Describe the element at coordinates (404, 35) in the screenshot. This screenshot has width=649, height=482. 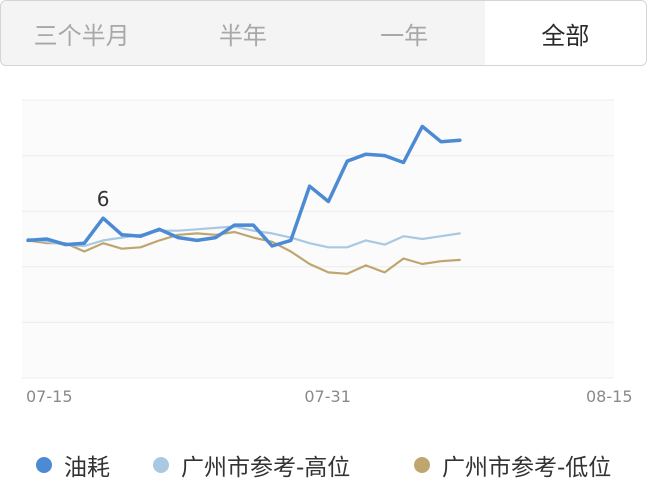
I see `tab-one-year: 一年` at that location.